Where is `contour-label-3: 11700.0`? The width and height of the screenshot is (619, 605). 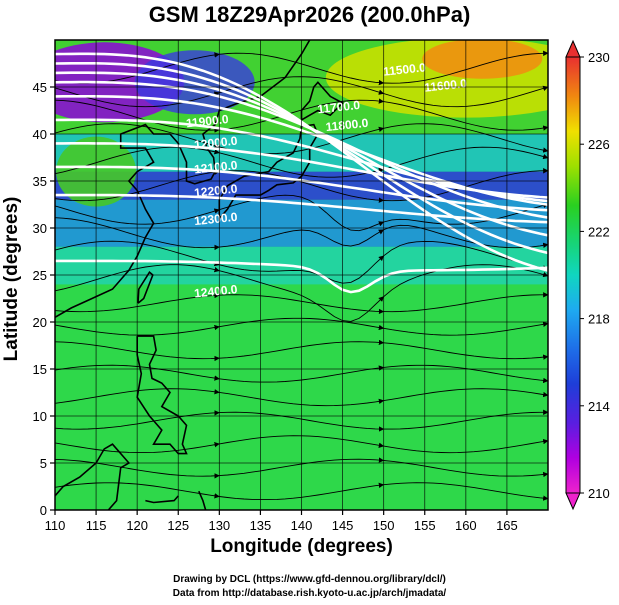 contour-label-3: 11700.0 is located at coordinates (339, 107).